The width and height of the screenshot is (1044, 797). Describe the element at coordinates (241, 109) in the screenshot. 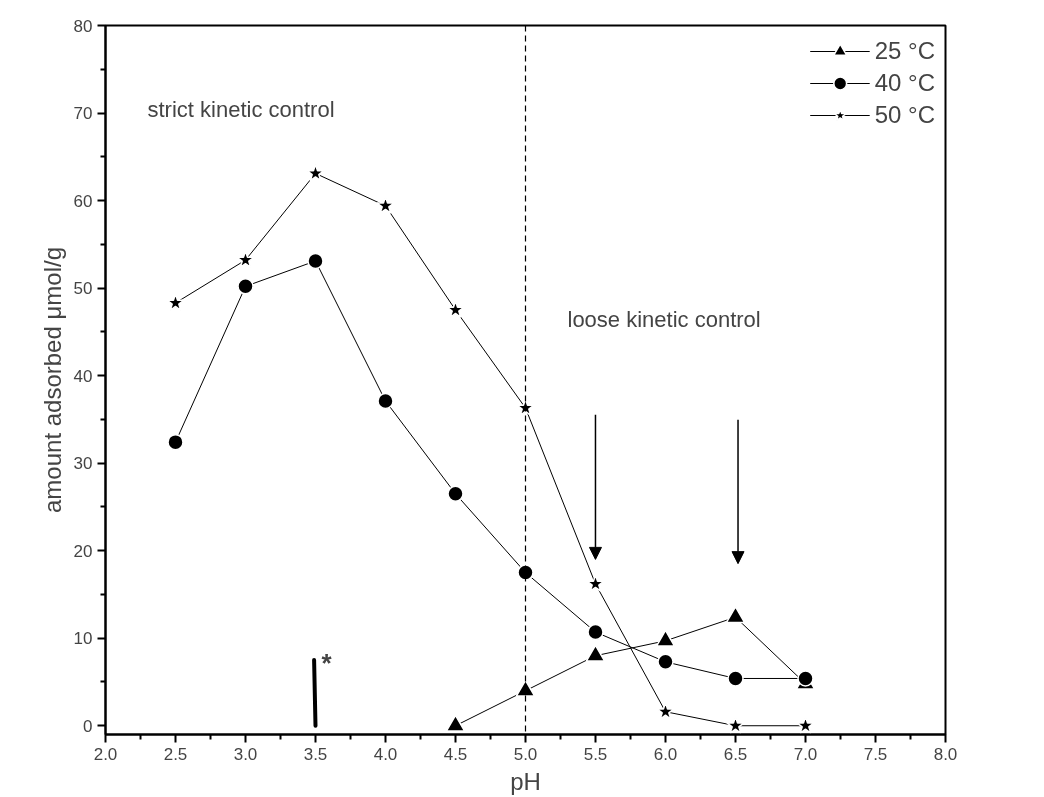

I see `annotation: strict kinetic control` at that location.